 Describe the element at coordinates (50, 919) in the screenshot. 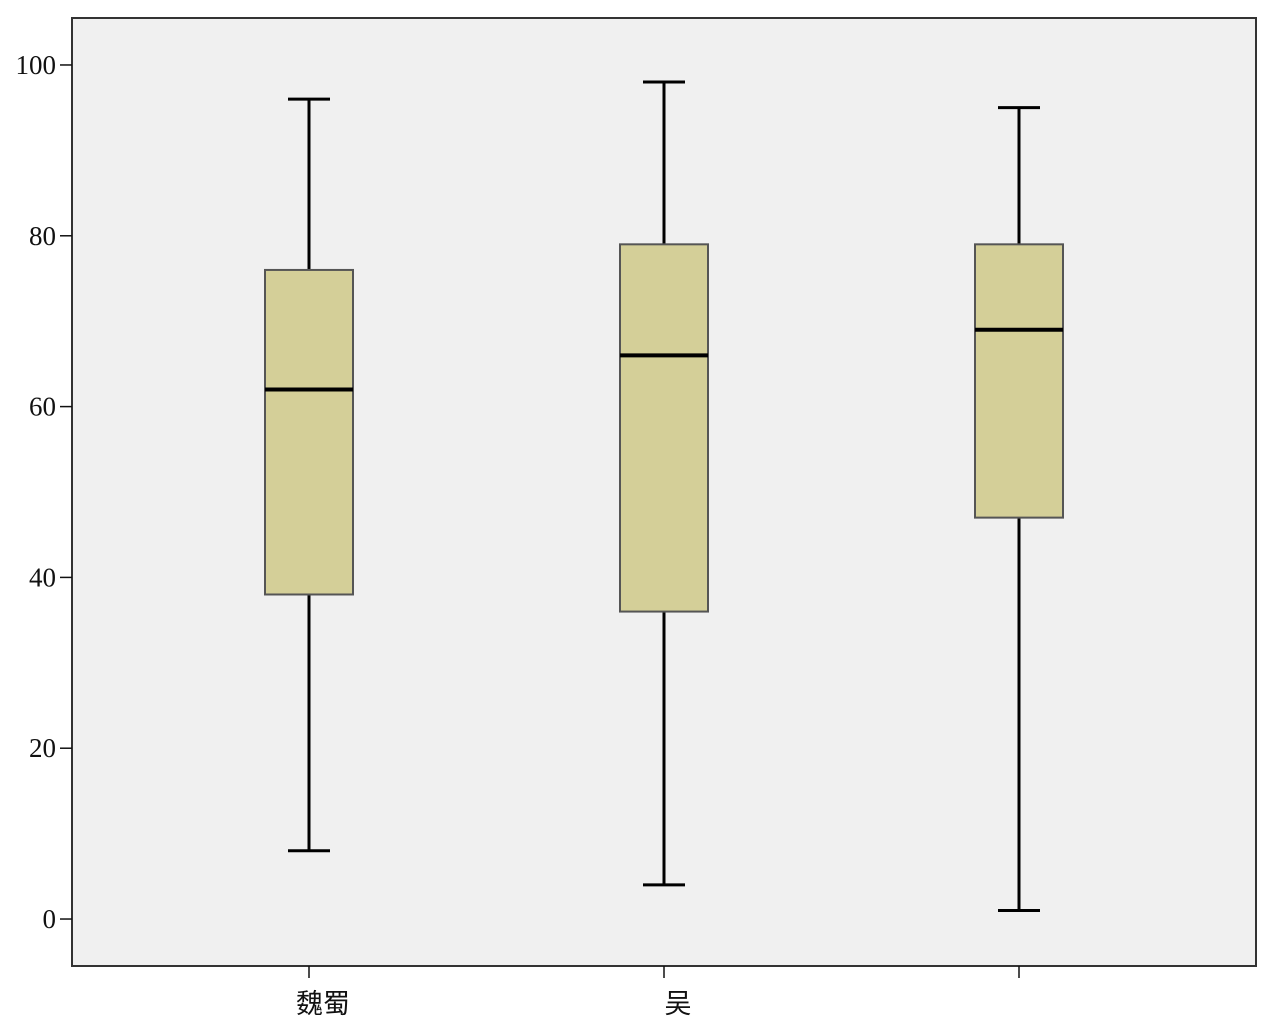

I see `y-tick-label: 0` at that location.